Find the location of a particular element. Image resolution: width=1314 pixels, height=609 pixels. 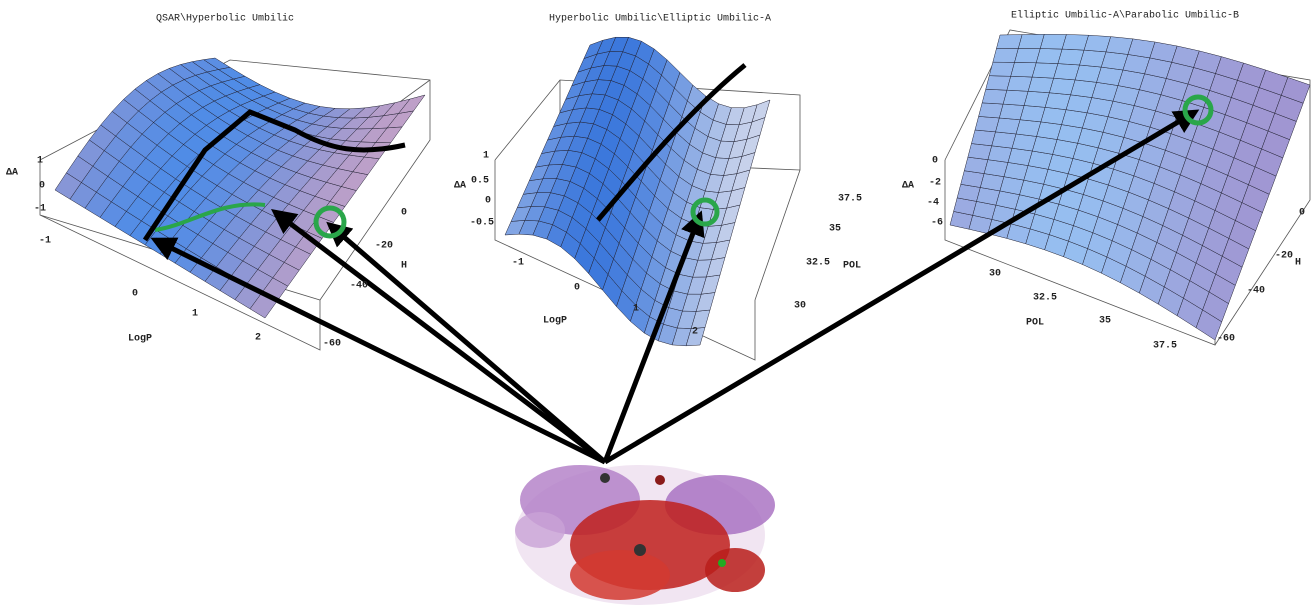

panel-title: Elliptic Umbilic-A\Parabolic Umbilic-B is located at coordinates (1125, 16).